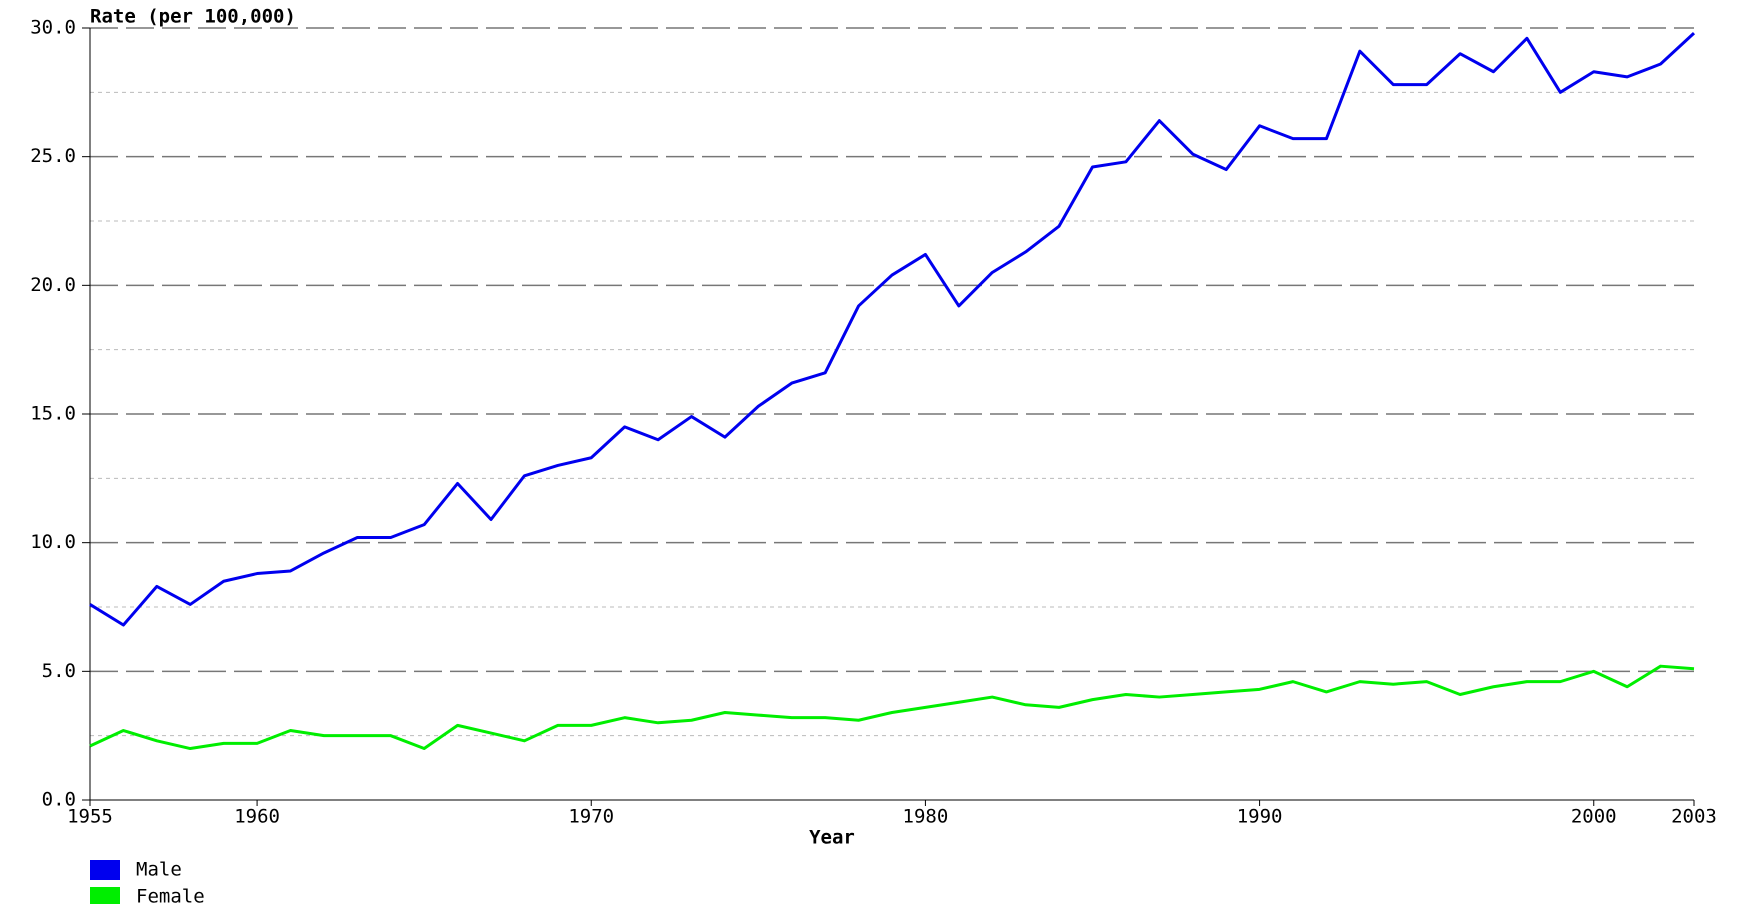  I want to click on y-tick-label: 0.0, so click(59, 800).